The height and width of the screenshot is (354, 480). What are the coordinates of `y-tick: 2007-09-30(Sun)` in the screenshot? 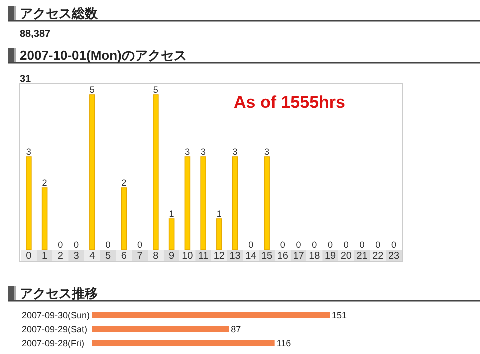 It's located at (56, 315).